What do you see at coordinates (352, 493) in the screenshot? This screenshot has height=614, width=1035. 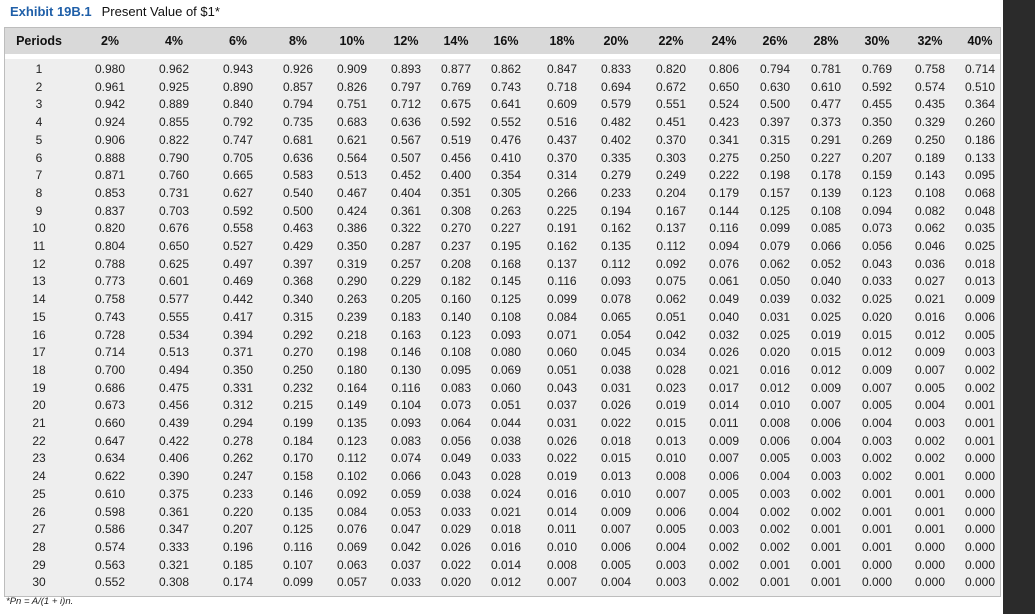 I see `pv-cell: 0.092` at bounding box center [352, 493].